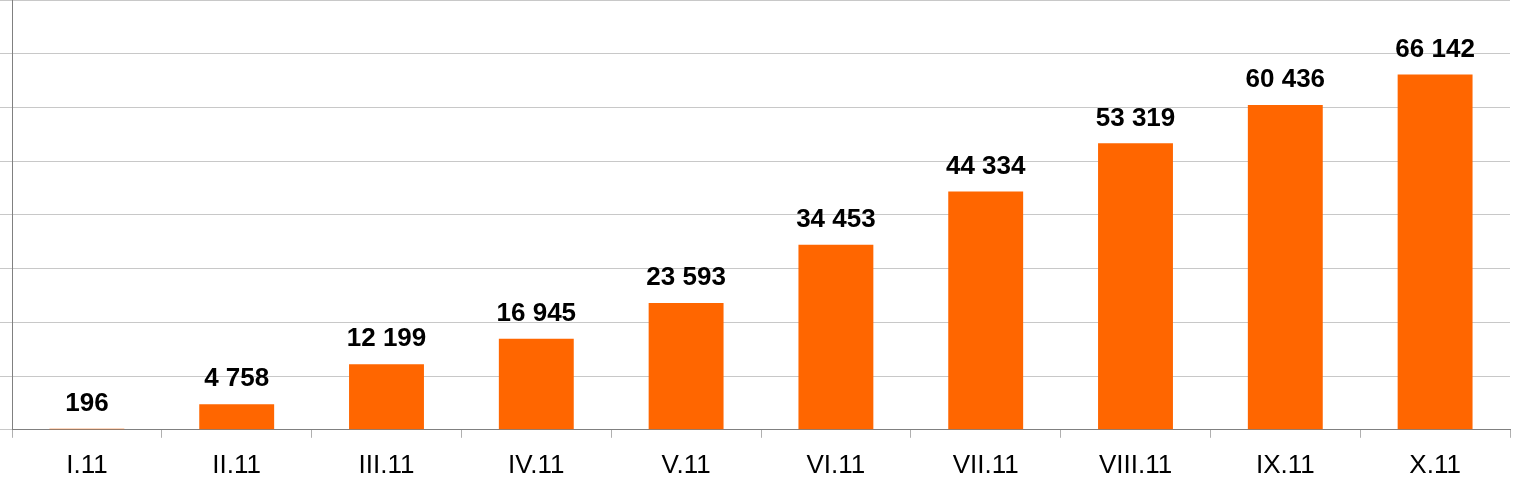  I want to click on data-label: 44 334, so click(985, 164).